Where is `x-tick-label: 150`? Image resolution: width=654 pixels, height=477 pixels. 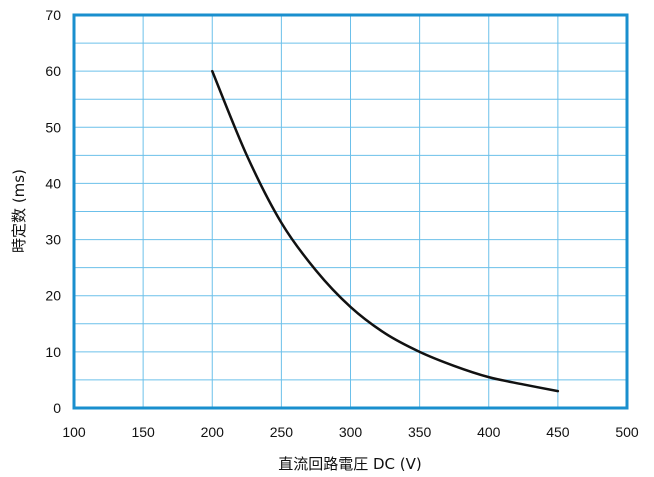
x-tick-label: 150 is located at coordinates (143, 432).